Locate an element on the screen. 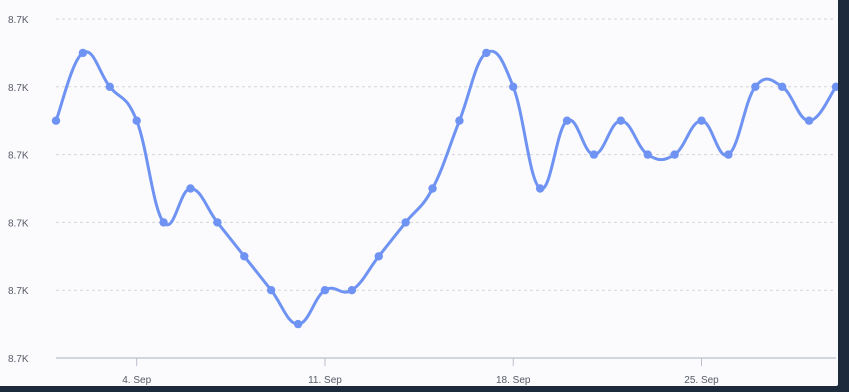  axis-layer is located at coordinates (446, 361).